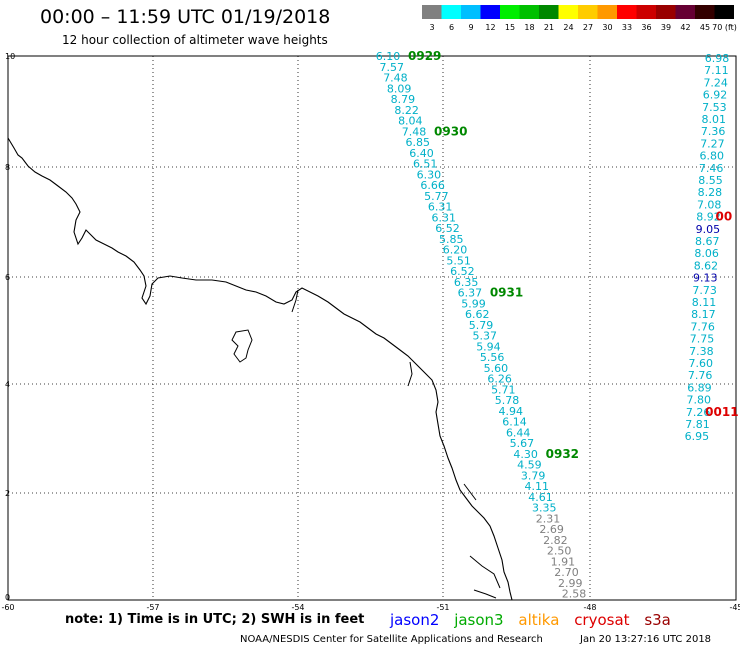 The width and height of the screenshot is (740, 650). I want to click on wave-height-label: 7.11, so click(716, 70).